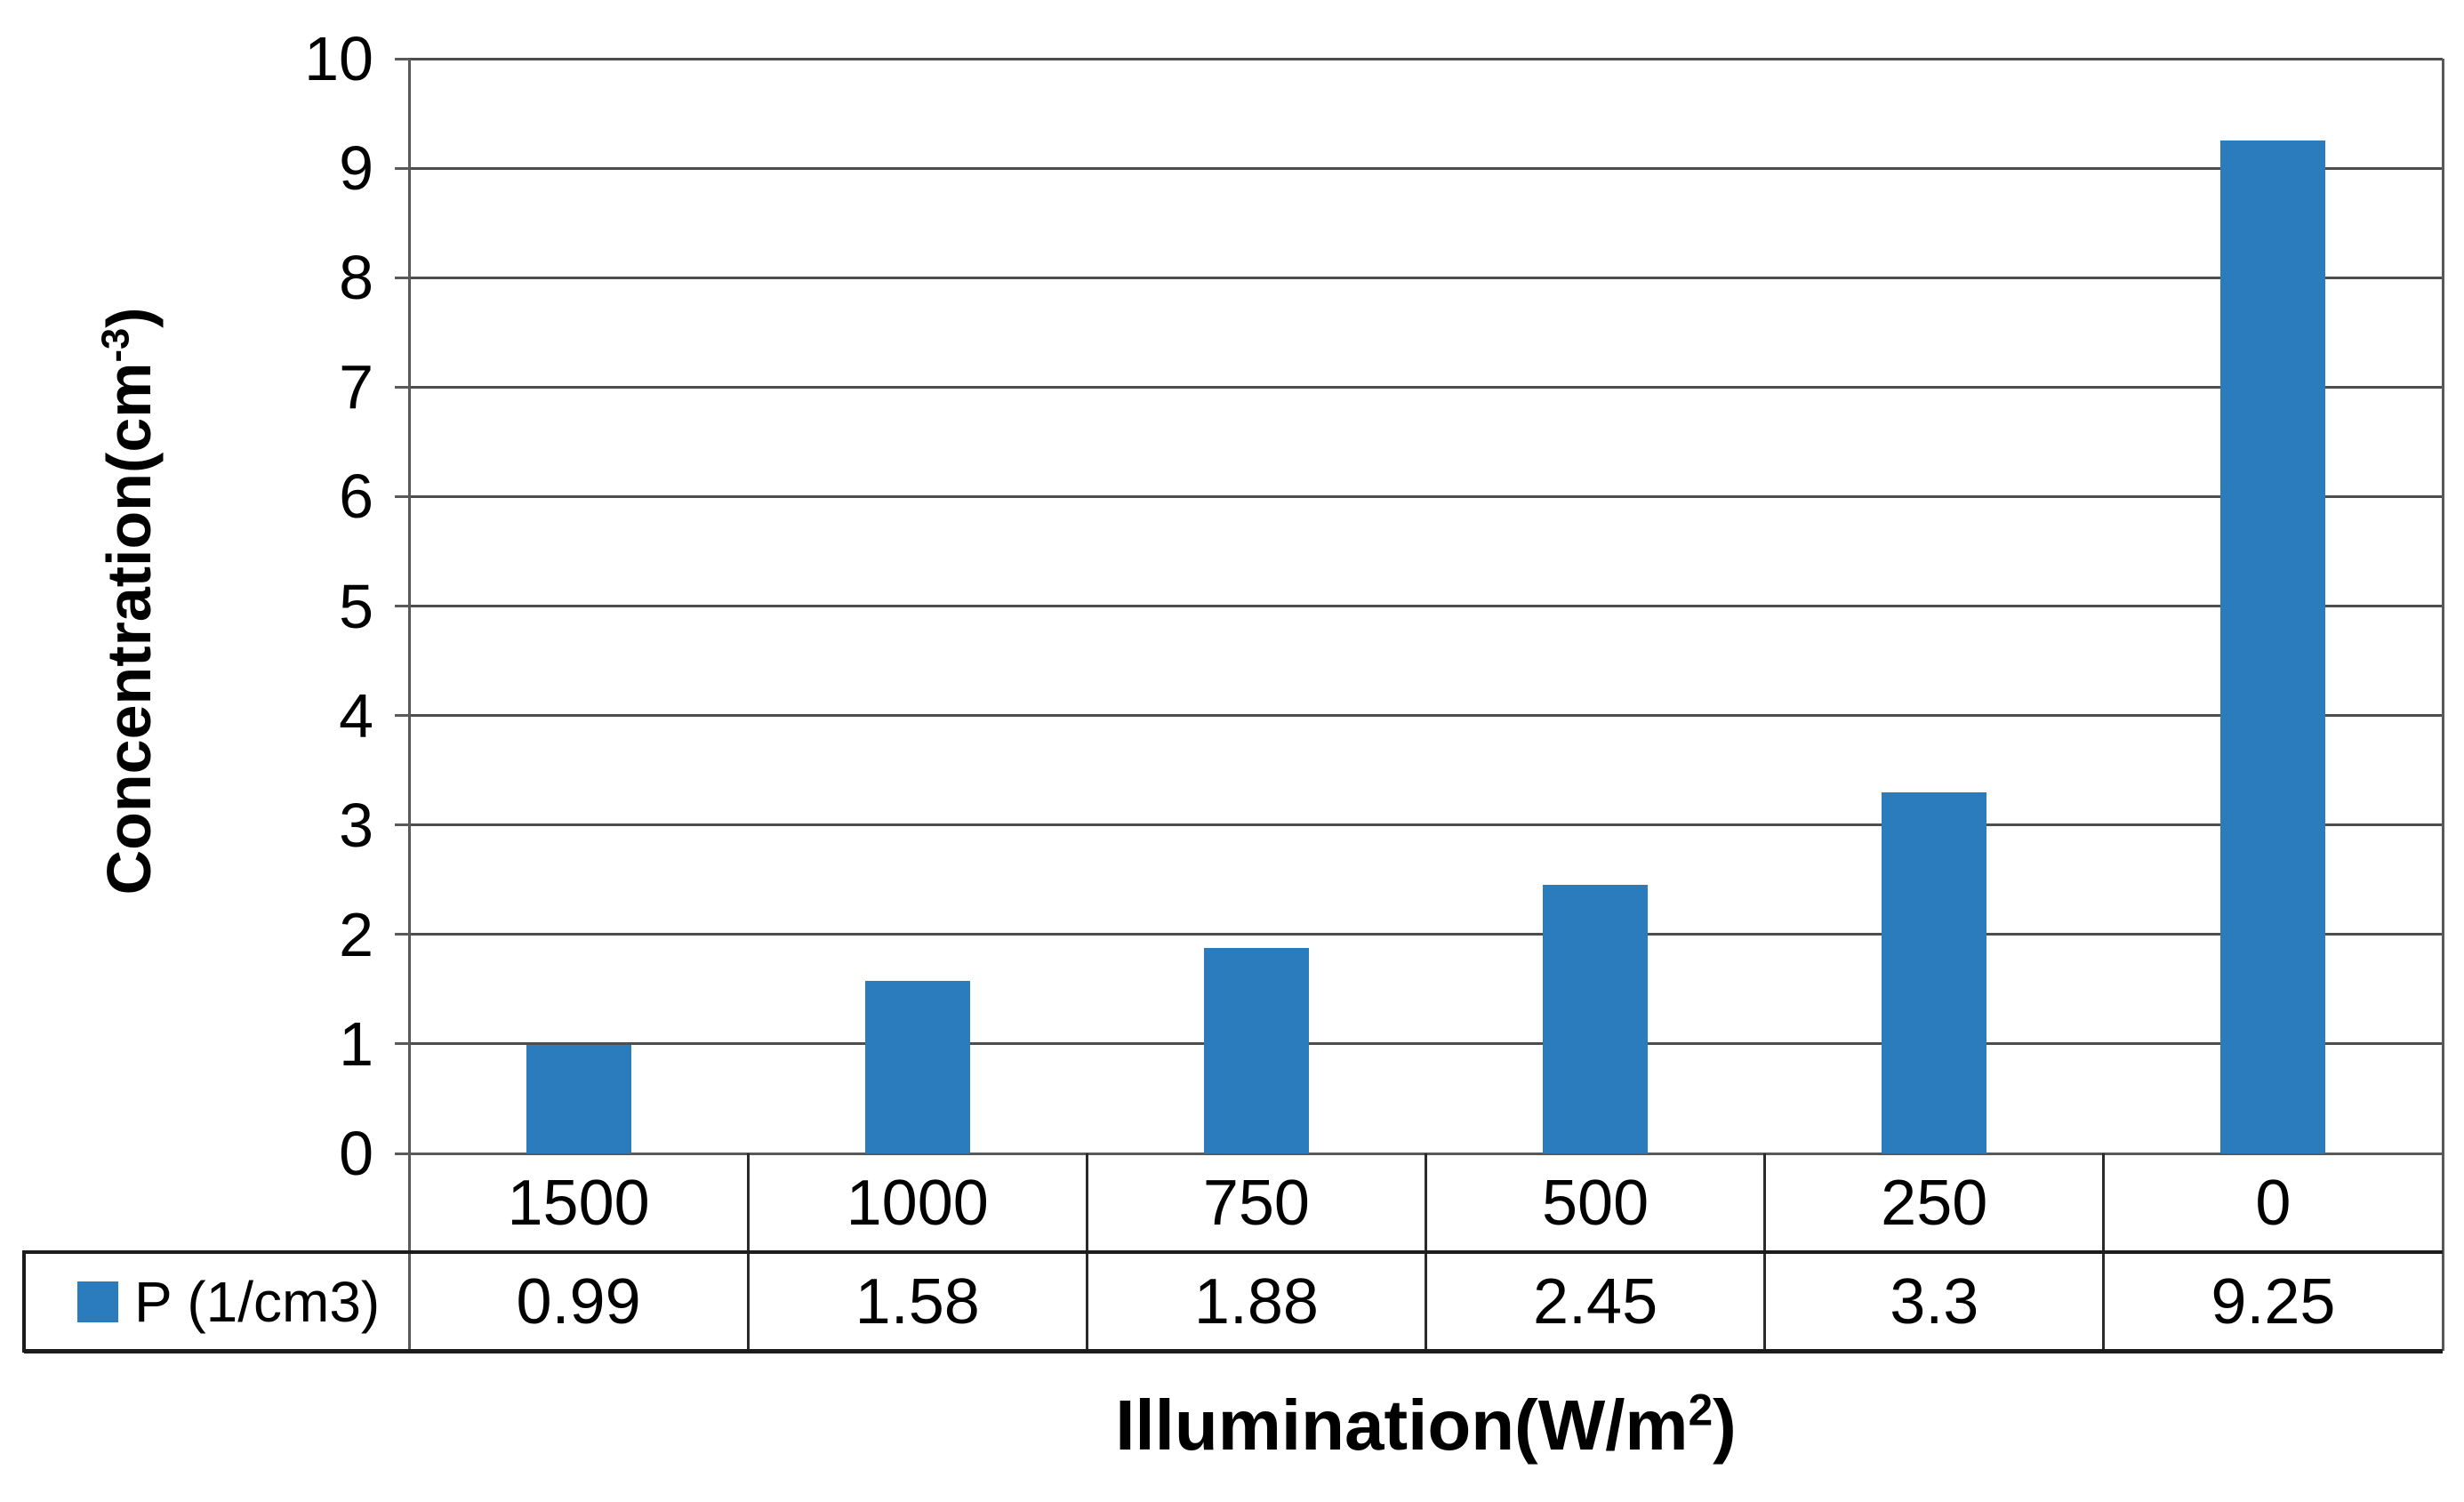 This screenshot has width=2464, height=1502. Describe the element at coordinates (409, 705) in the screenshot. I see `y-axis-line` at that location.